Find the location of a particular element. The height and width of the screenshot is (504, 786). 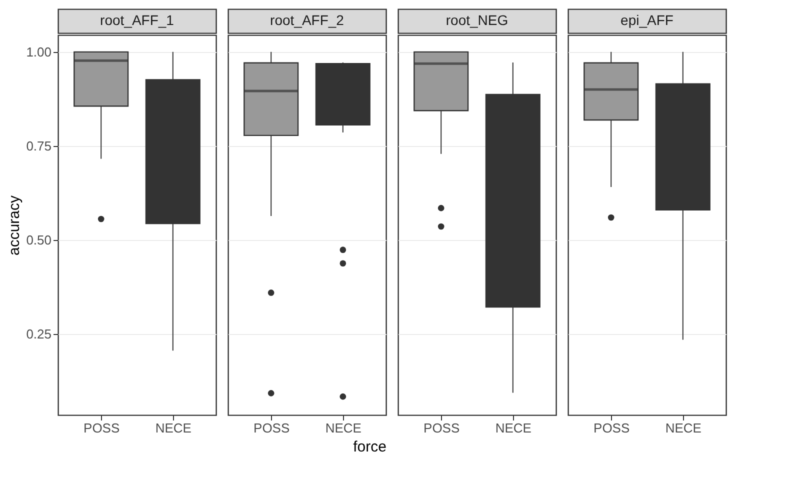

y-tick-label: 1.00 is located at coordinates (39, 52).